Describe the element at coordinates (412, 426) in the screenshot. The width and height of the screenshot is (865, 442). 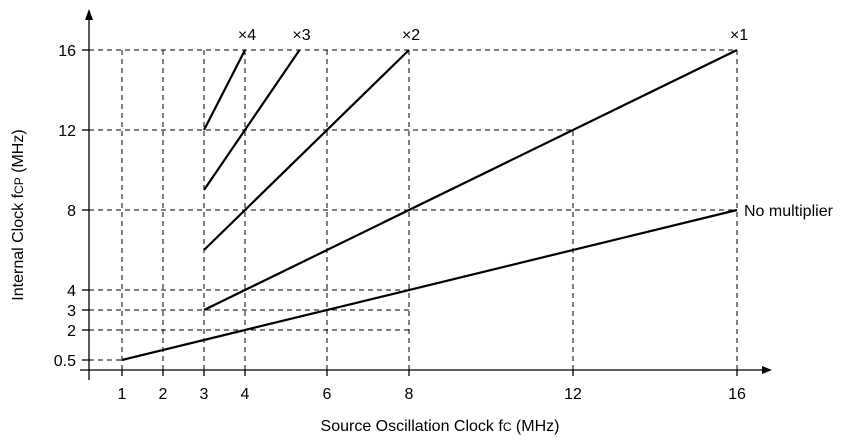
I see `x-axis-title-main: Source Oscillation Clock f` at that location.